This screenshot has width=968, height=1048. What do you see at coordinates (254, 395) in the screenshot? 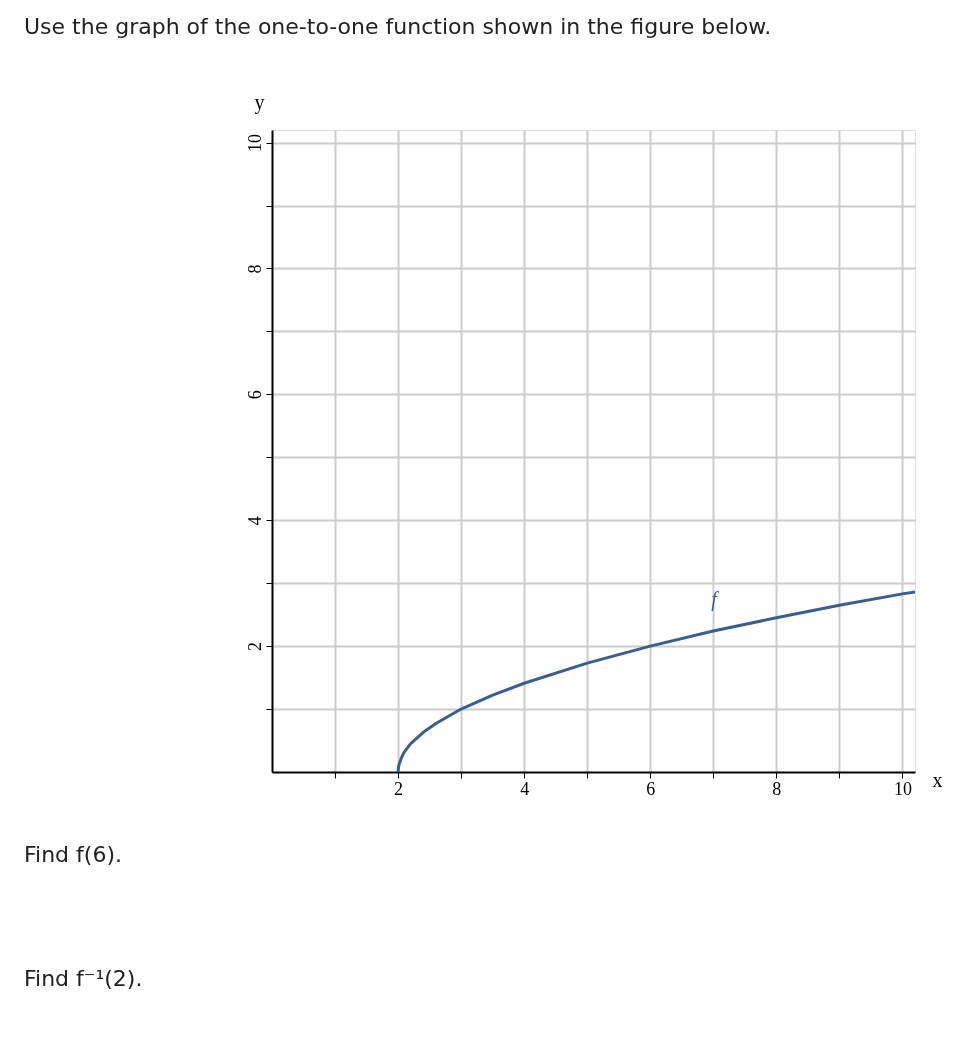
I see `y-tick-label: 6` at bounding box center [254, 395].